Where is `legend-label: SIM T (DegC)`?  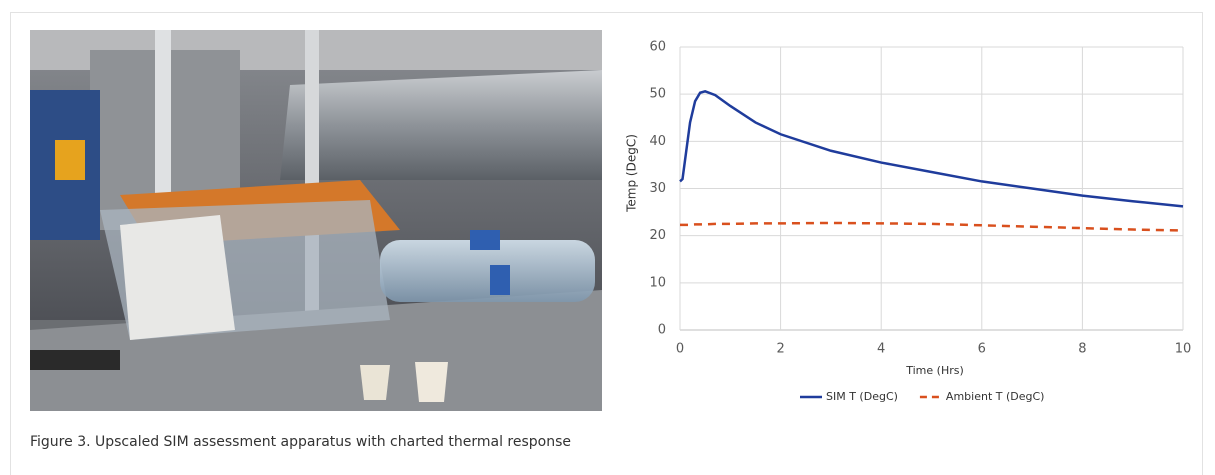 legend-label: SIM T (DegC) is located at coordinates (862, 396).